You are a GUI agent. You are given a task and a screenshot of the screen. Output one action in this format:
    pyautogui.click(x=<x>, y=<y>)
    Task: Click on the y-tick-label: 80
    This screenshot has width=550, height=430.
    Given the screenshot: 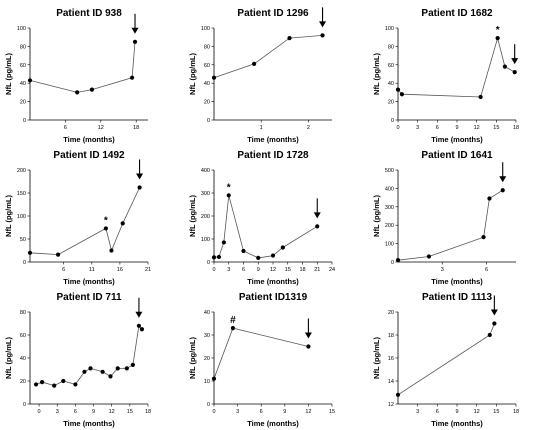 What is the action you would take?
    pyautogui.click(x=391, y=47)
    